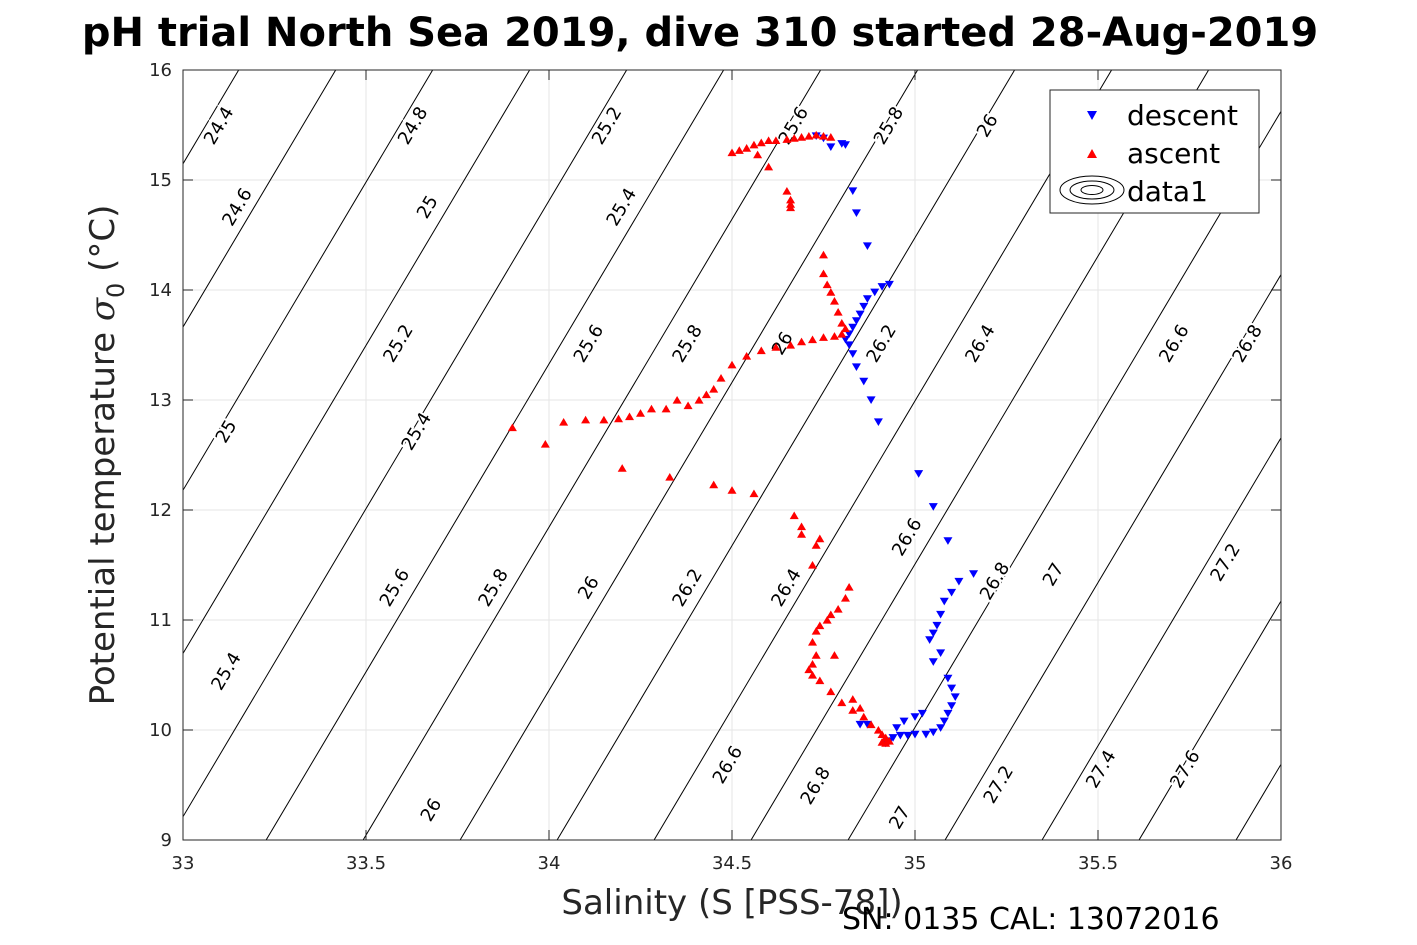 This screenshot has width=1417, height=945. I want to click on legend-descent-marker, so click(1092, 115).